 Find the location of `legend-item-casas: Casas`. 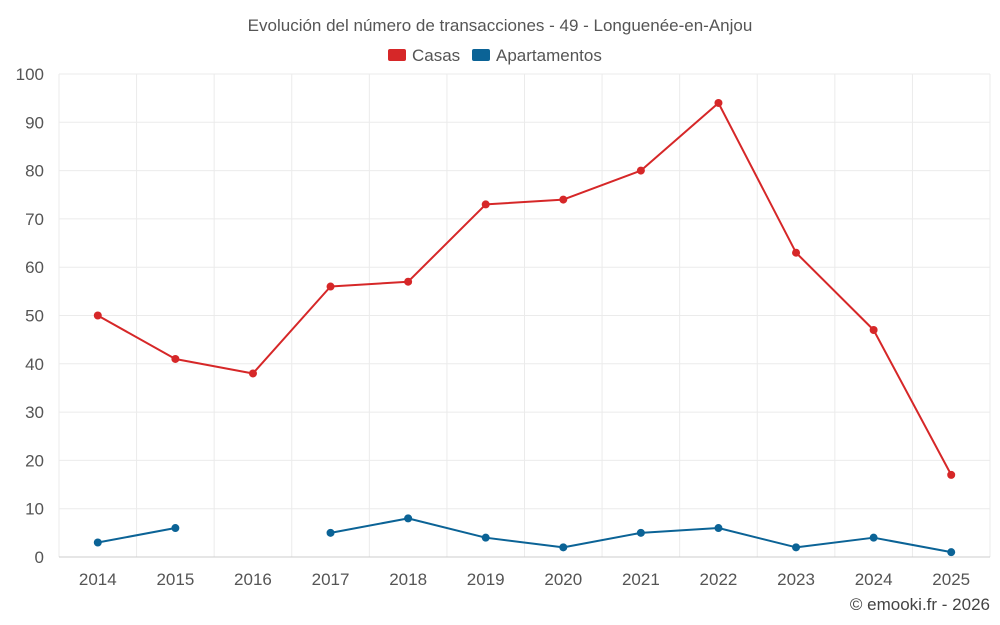

legend-item-casas: Casas is located at coordinates (424, 55).